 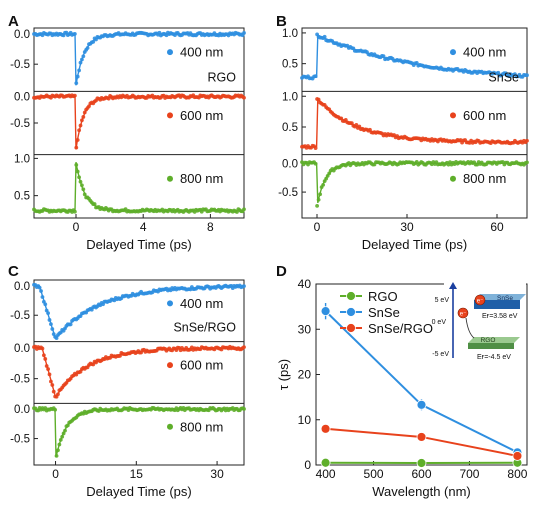 I want to click on y-tick-label: 1.0, so click(x=290, y=34).